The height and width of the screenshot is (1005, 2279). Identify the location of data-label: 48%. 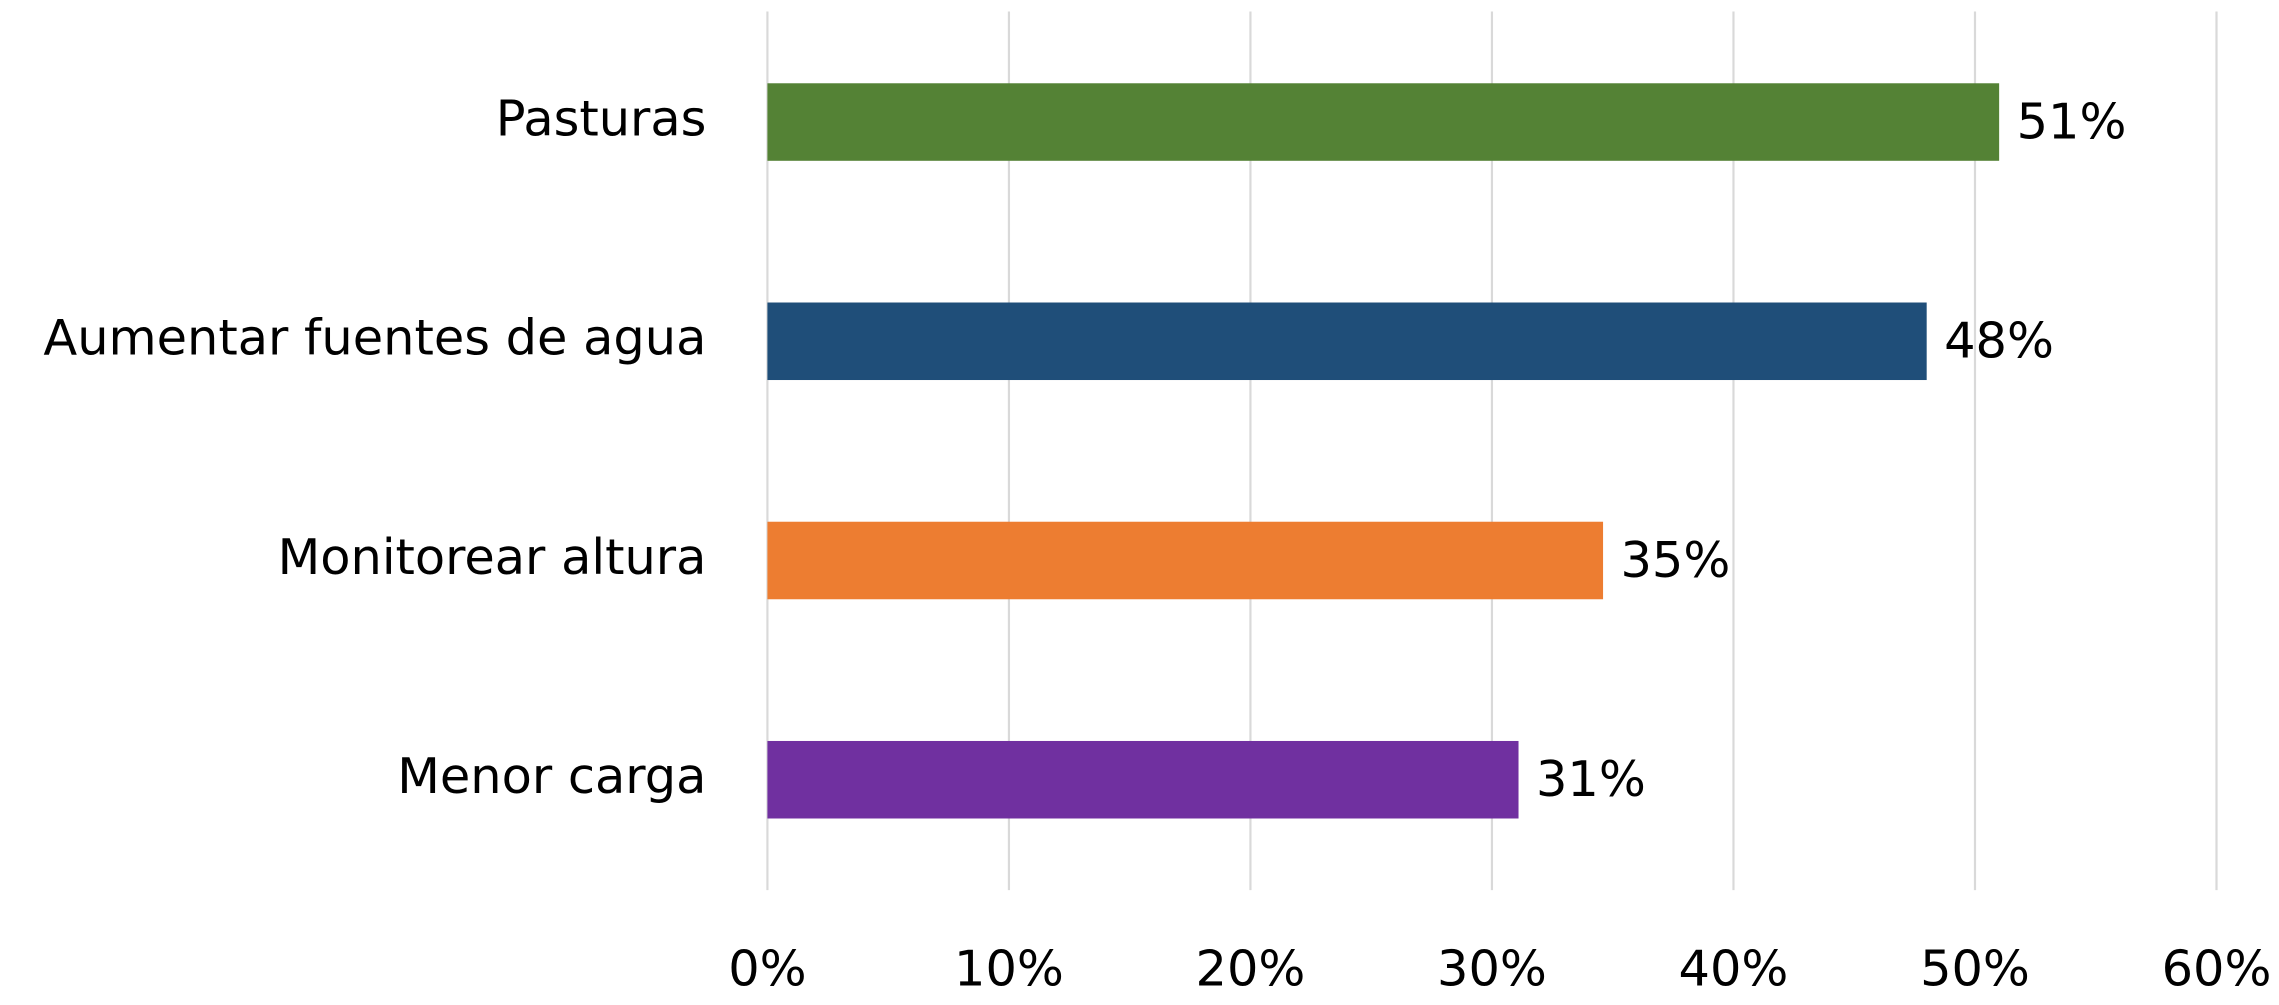
(1999, 341).